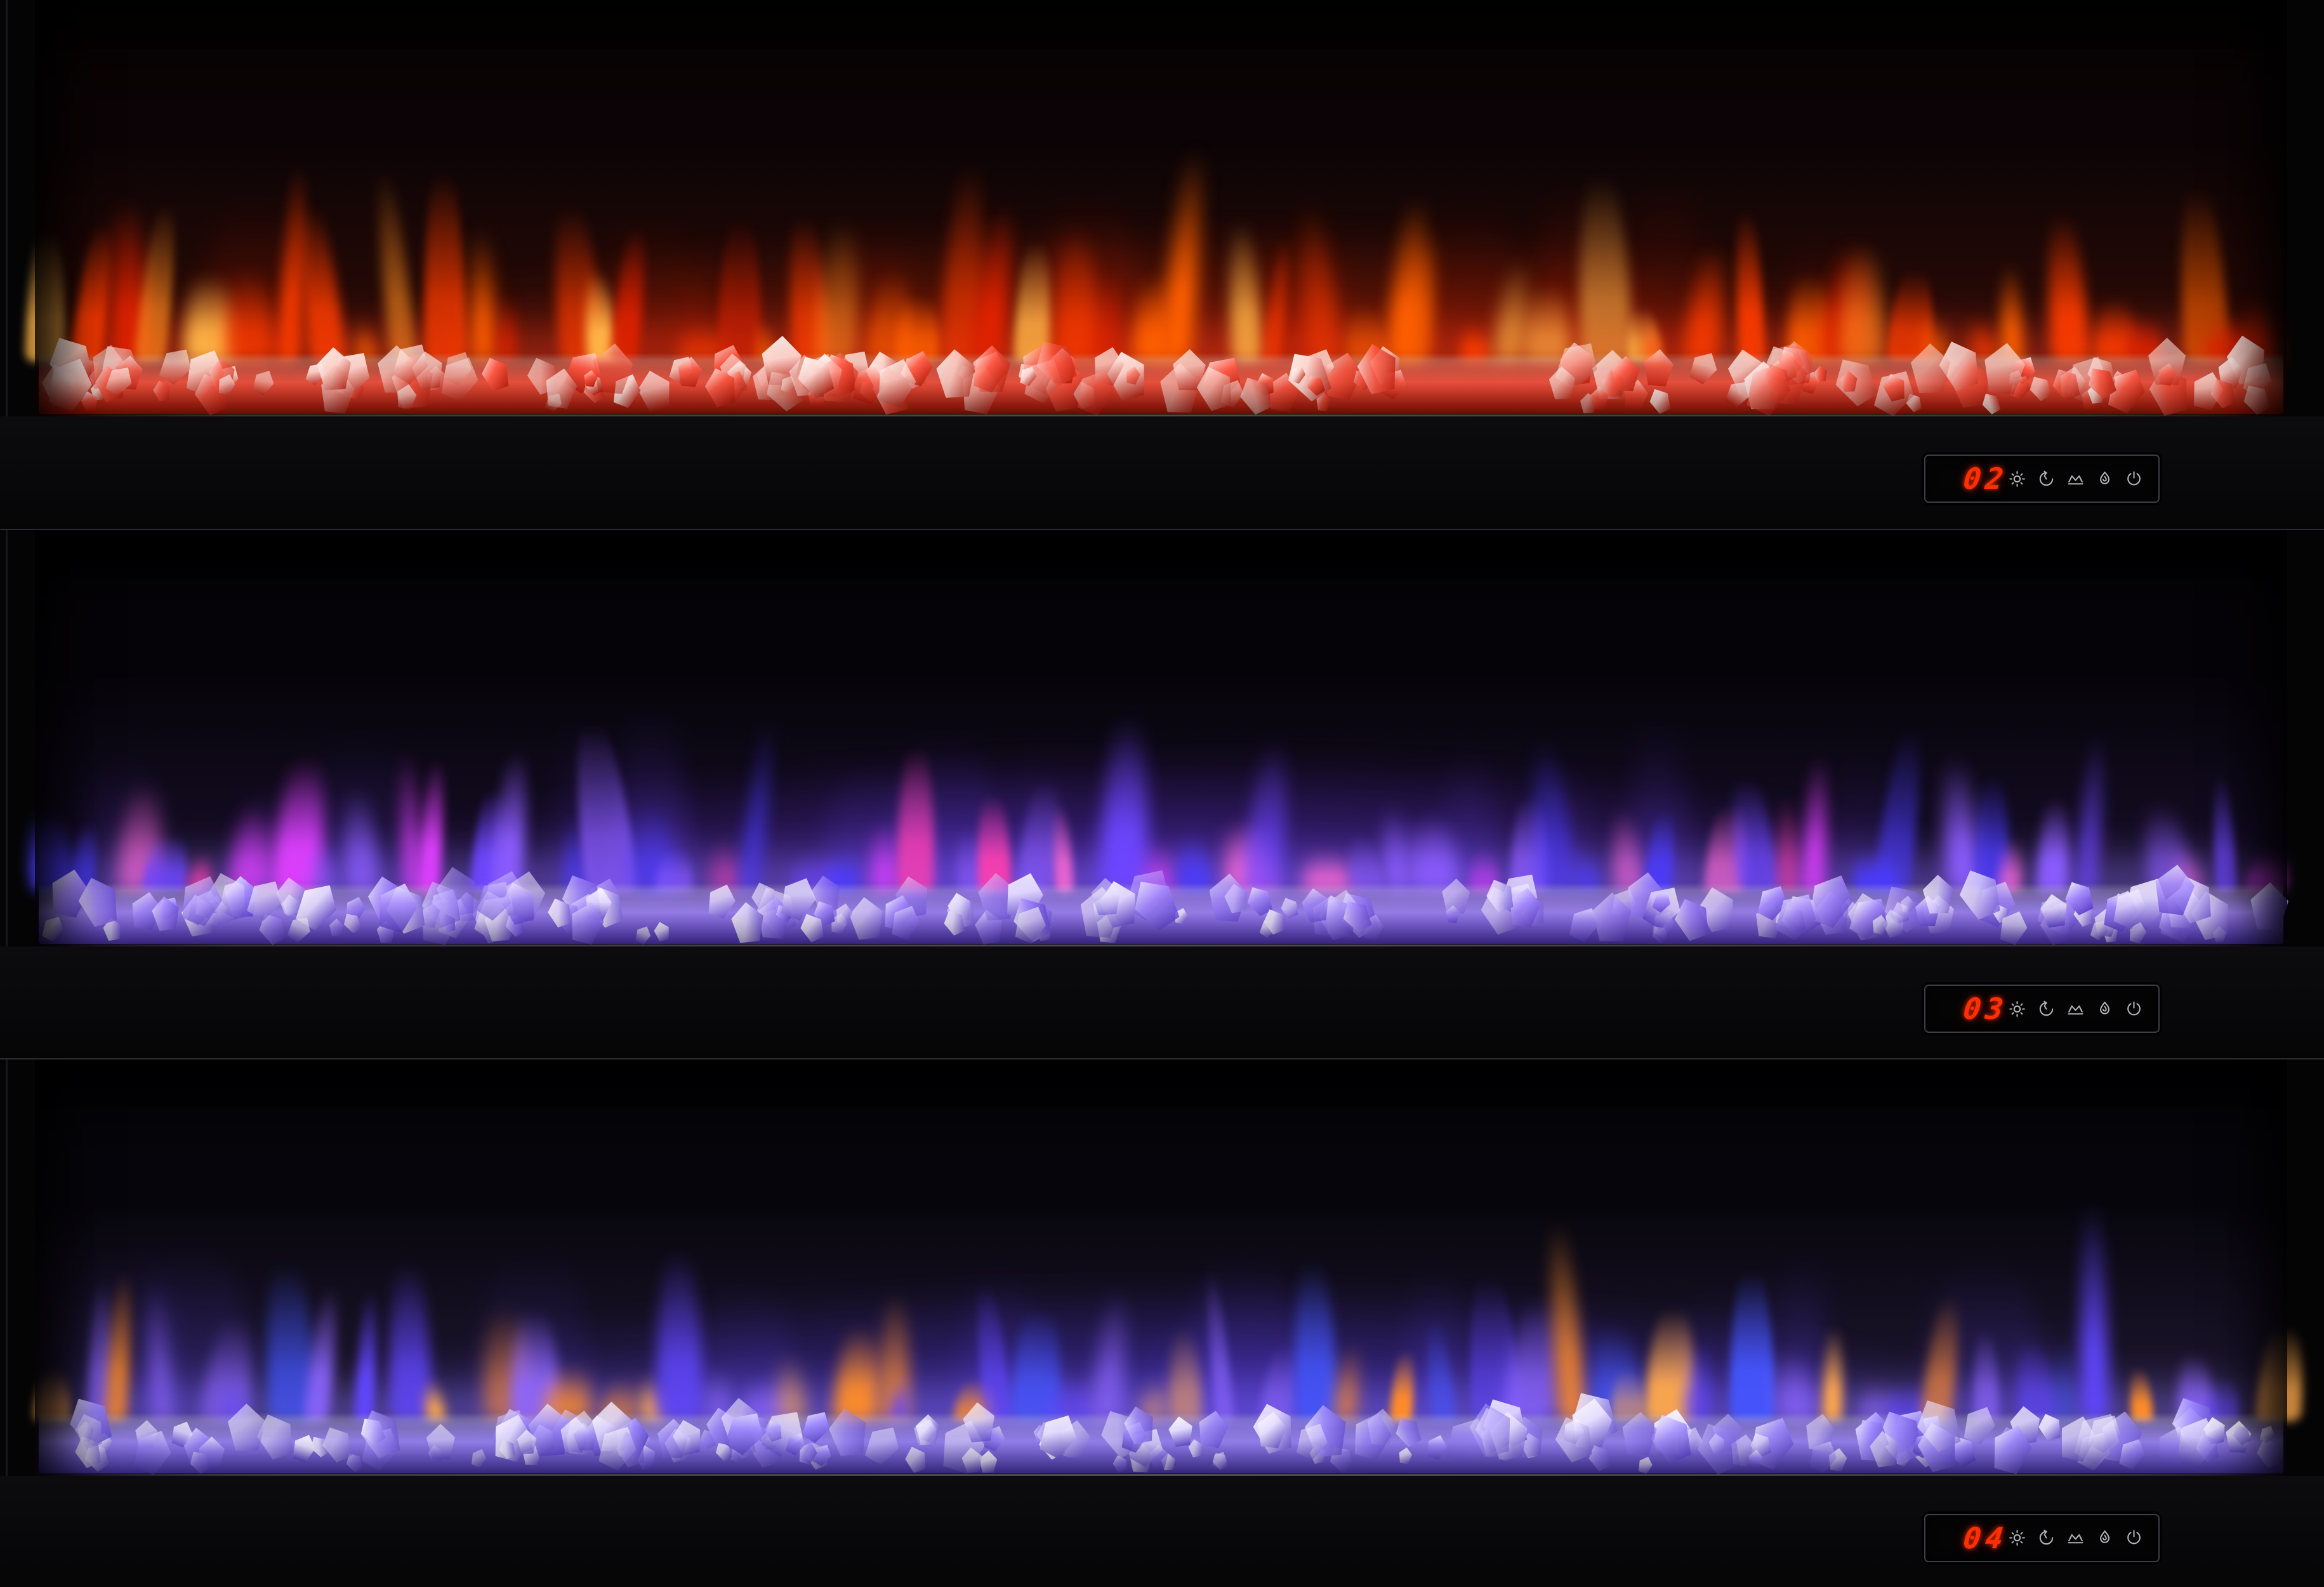 This screenshot has width=2324, height=1587. I want to click on front-apron: 02, so click(1162, 473).